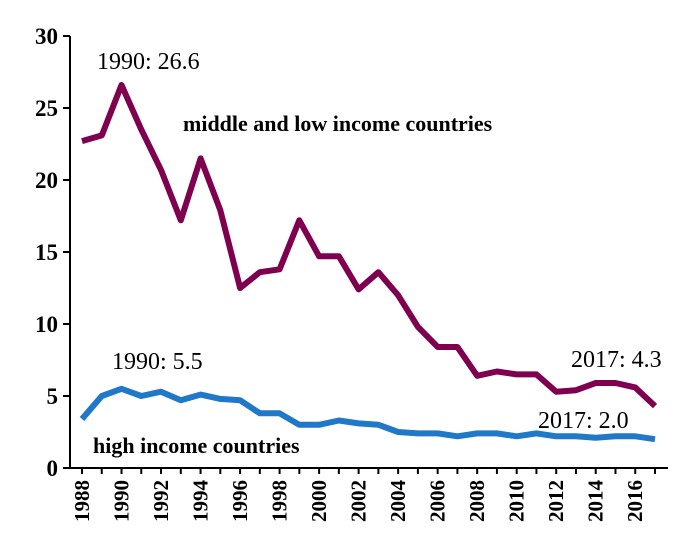 The image size is (700, 560). What do you see at coordinates (616, 360) in the screenshot?
I see `annotation-2017-middle-low: 2017: 4.3` at bounding box center [616, 360].